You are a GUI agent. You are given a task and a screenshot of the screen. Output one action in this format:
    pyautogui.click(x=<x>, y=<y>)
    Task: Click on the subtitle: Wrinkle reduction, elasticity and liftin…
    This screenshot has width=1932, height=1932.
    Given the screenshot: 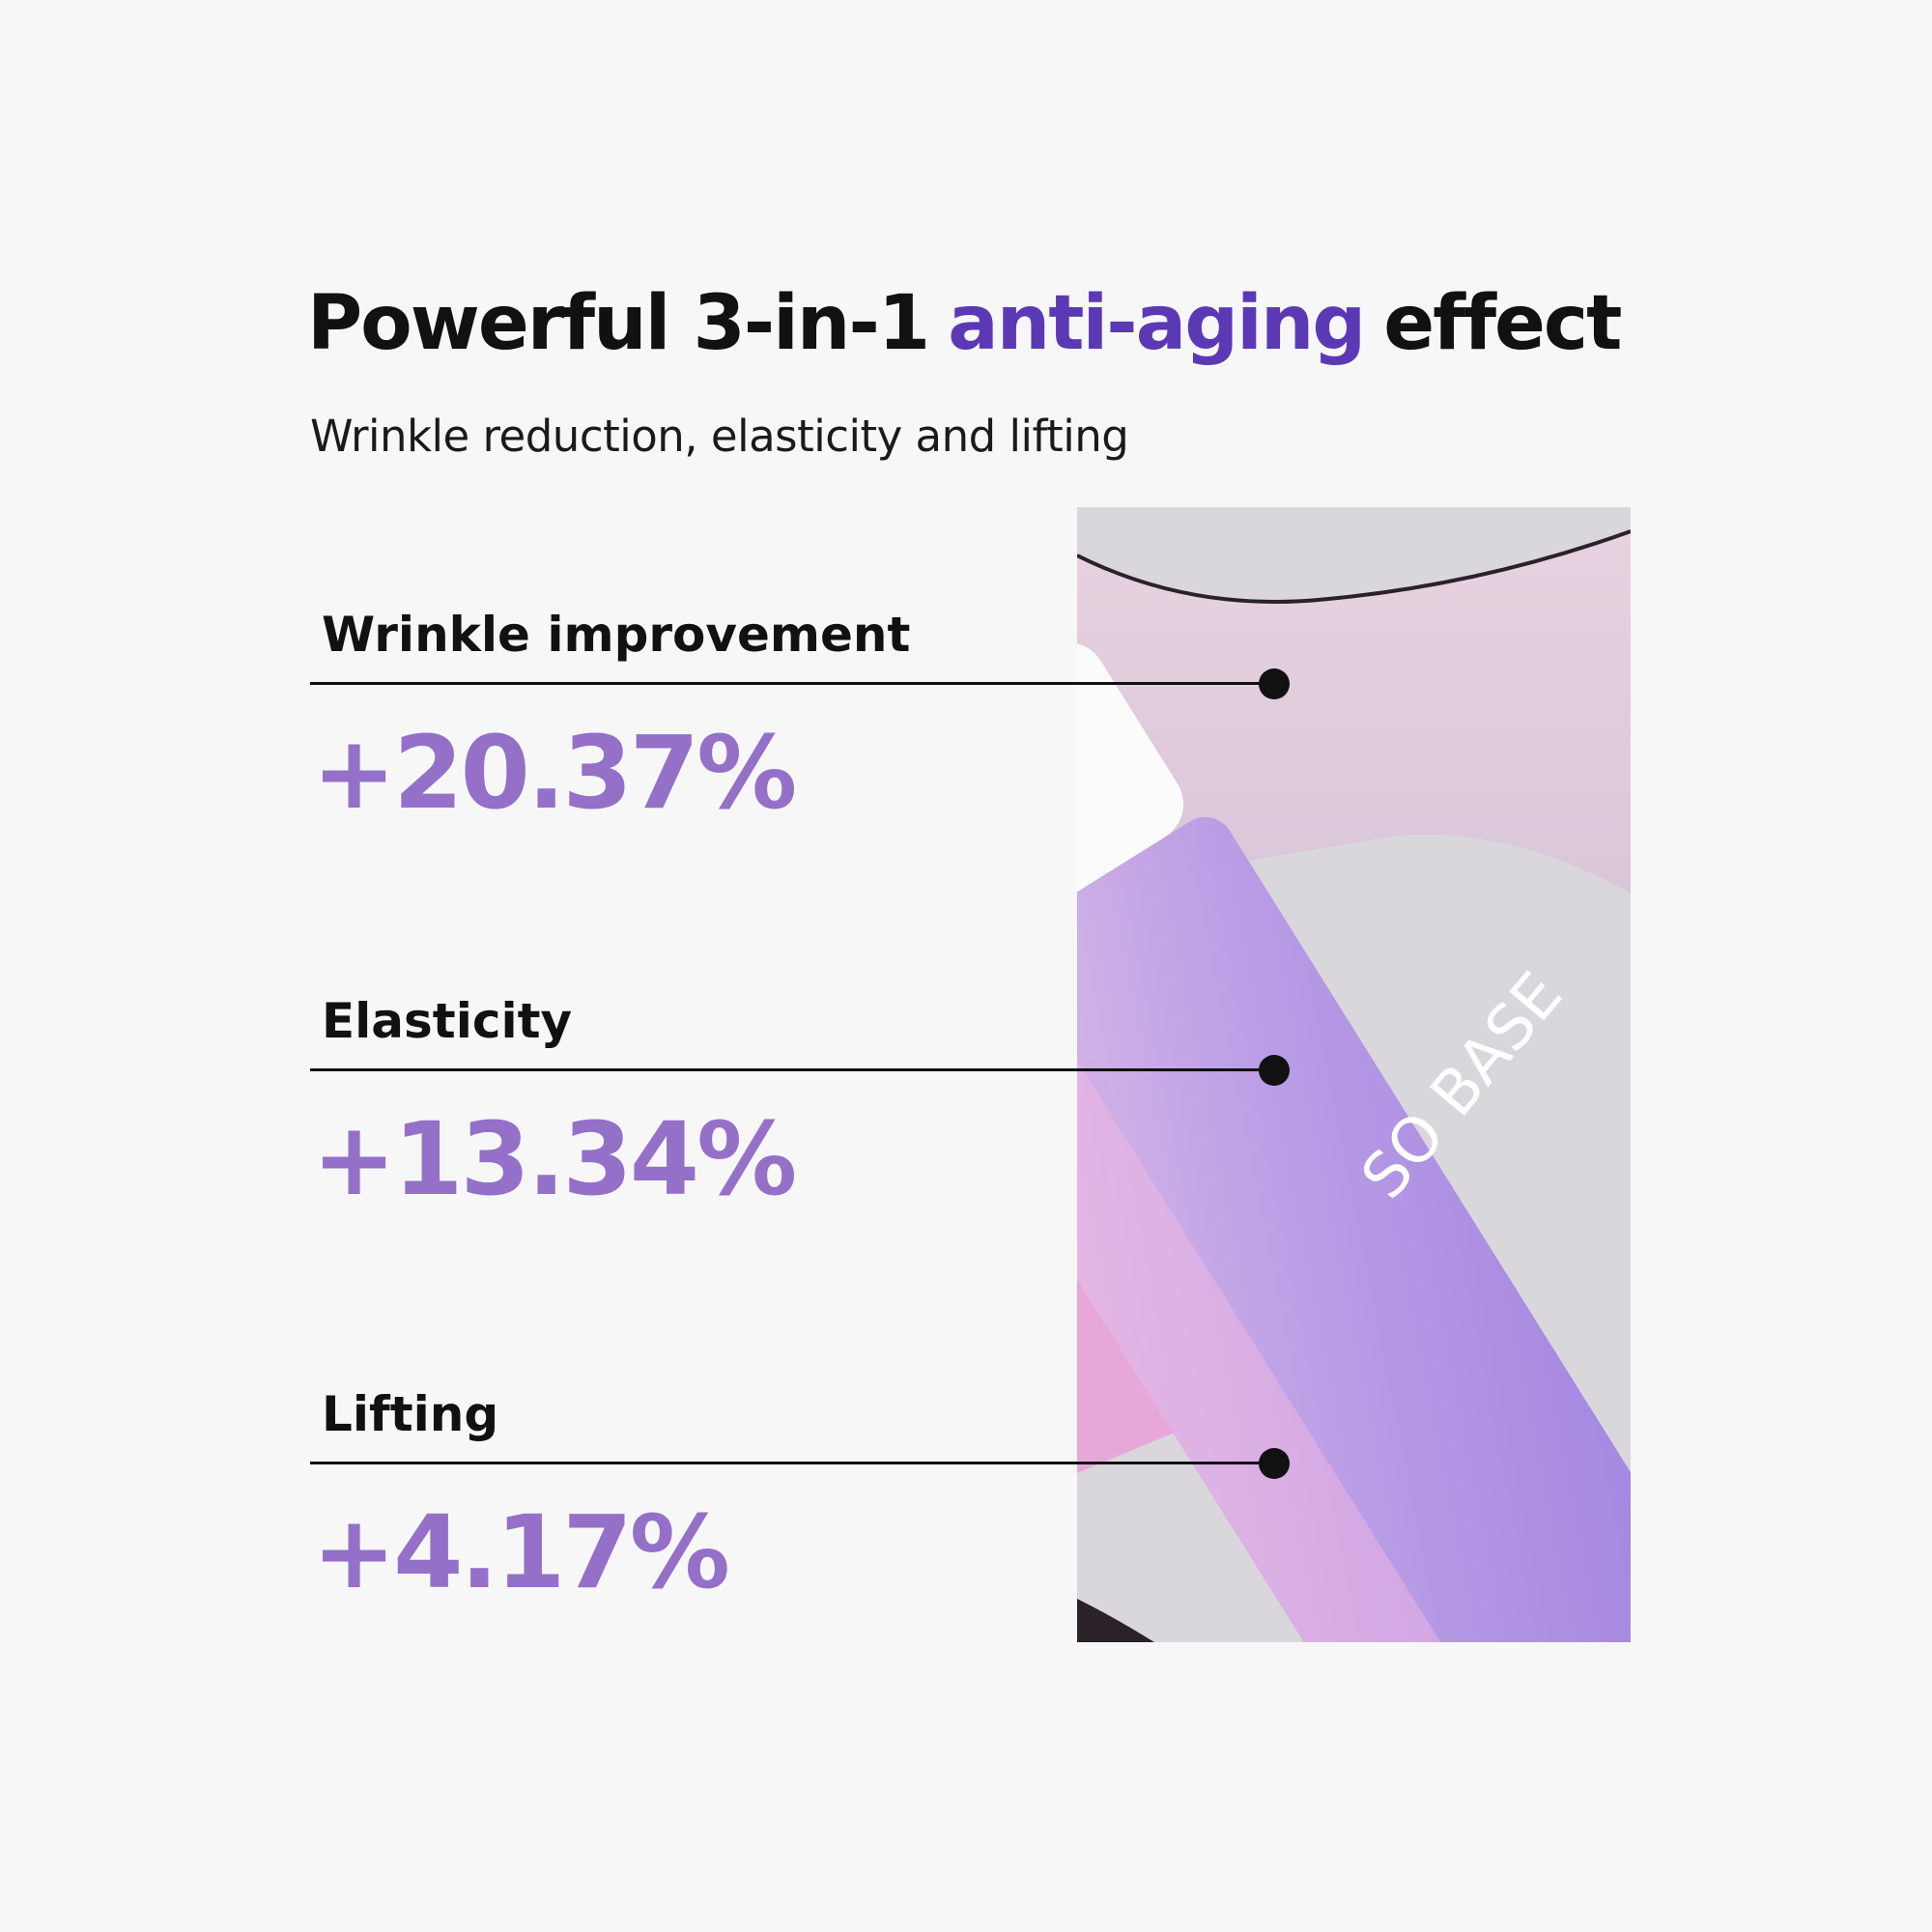 What is the action you would take?
    pyautogui.click(x=719, y=436)
    